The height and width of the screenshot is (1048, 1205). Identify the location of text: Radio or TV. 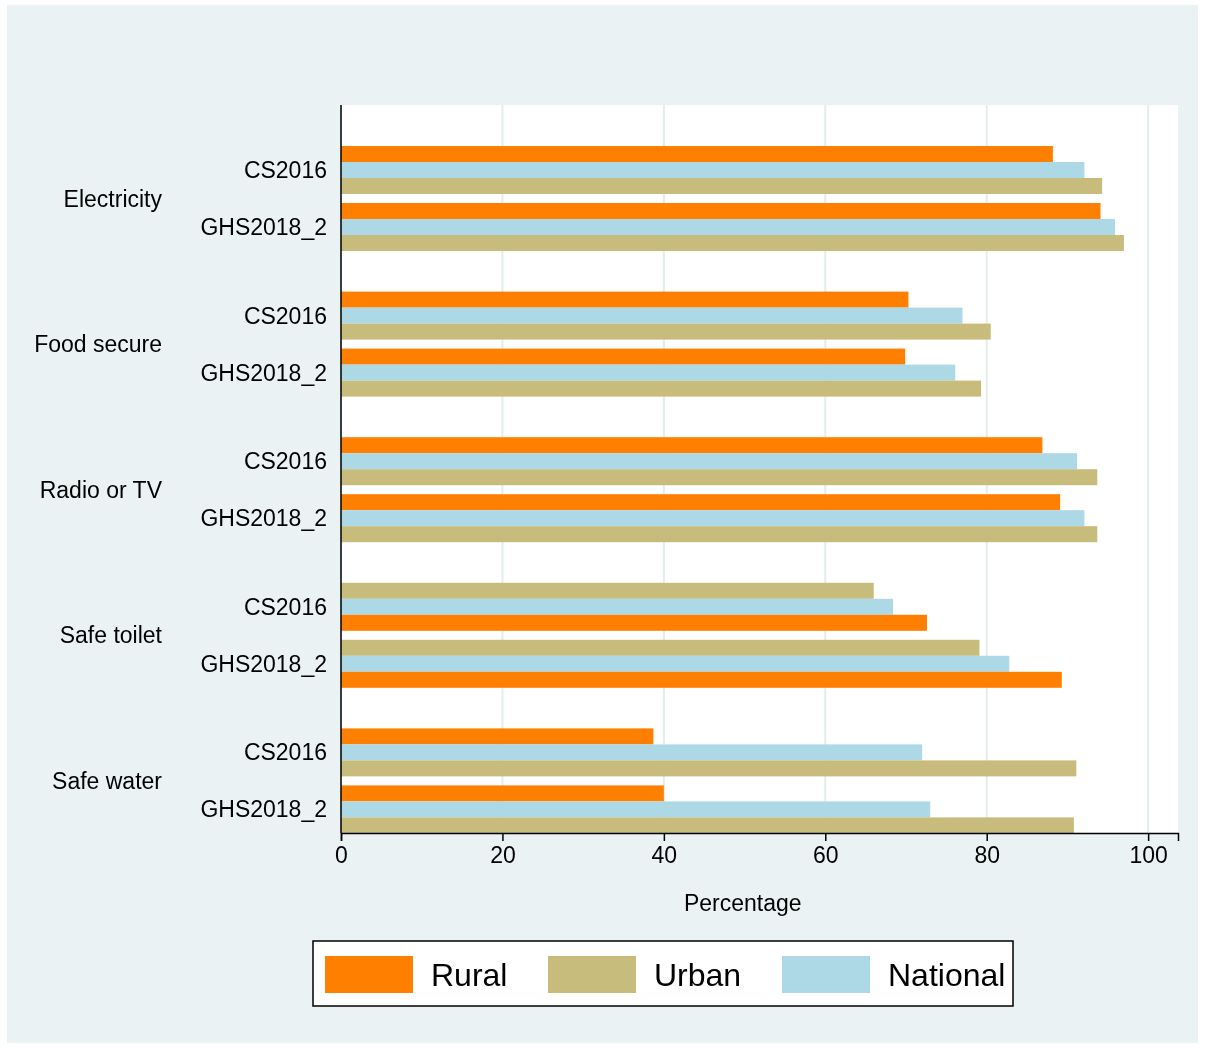
(101, 489).